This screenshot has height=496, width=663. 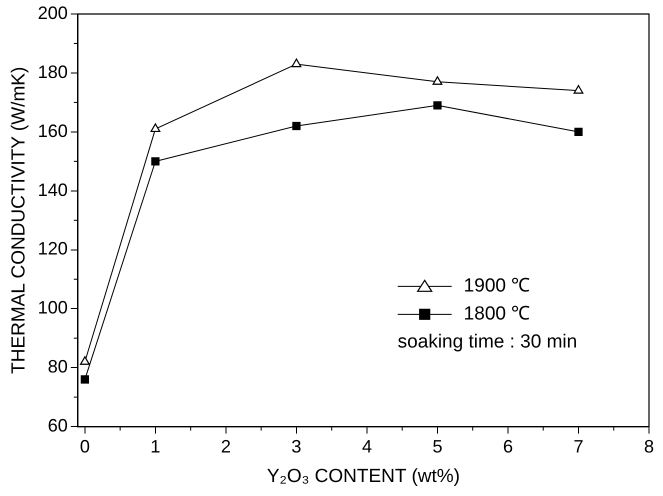 What do you see at coordinates (437, 446) in the screenshot?
I see `x-tick-label: 5` at bounding box center [437, 446].